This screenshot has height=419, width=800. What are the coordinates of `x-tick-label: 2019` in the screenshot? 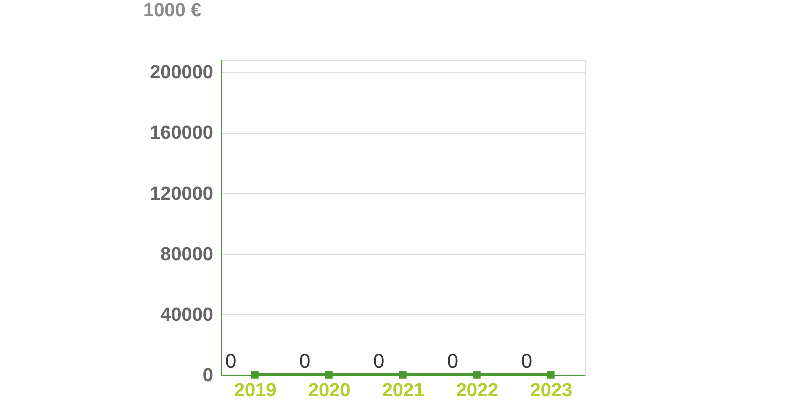 It's located at (255, 391).